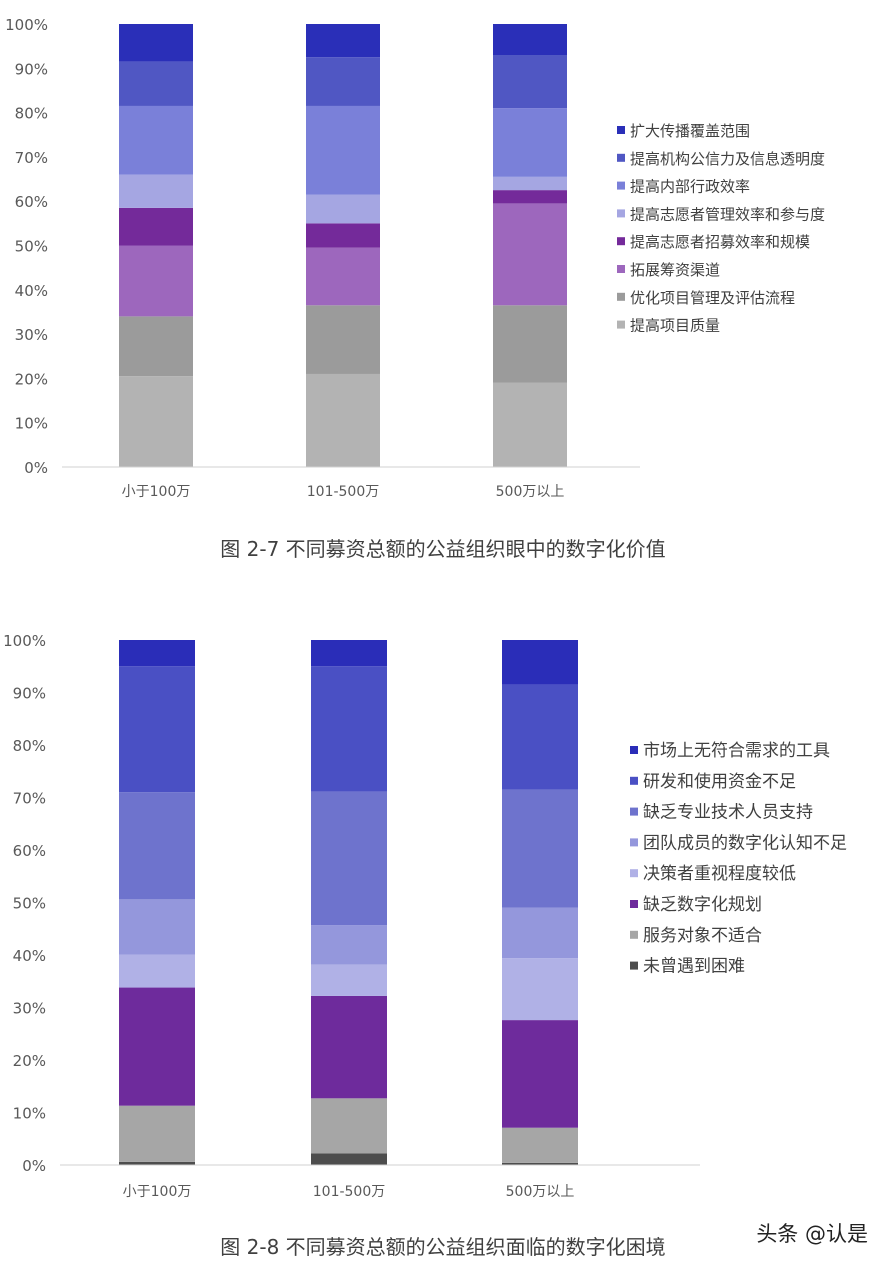 Image resolution: width=886 pixels, height=1266 pixels. Describe the element at coordinates (690, 187) in the screenshot. I see `legend-label: 提高内部行政效率` at that location.